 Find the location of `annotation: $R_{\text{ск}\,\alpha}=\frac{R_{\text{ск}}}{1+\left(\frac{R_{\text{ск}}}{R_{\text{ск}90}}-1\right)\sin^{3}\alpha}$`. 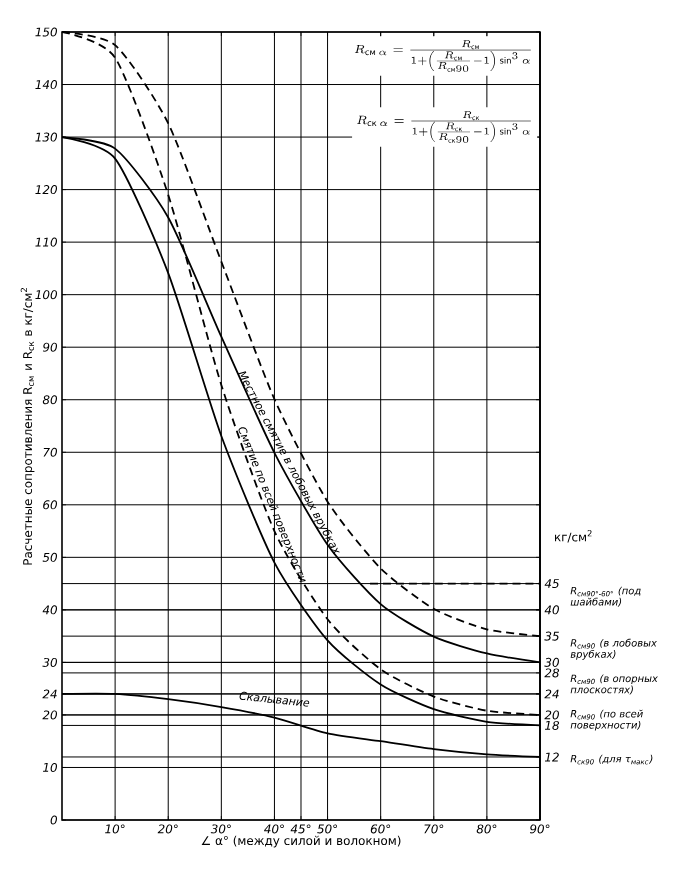

annotation: $R_{\text{ск}\,\alpha}=\frac{R_{\text{ск}}}{1+\left(\frac{R_{\text{ск}}}{R_{\text{ск}90}}-1\right)\sin^{3}\alpha}$ is located at coordinates (444, 127).